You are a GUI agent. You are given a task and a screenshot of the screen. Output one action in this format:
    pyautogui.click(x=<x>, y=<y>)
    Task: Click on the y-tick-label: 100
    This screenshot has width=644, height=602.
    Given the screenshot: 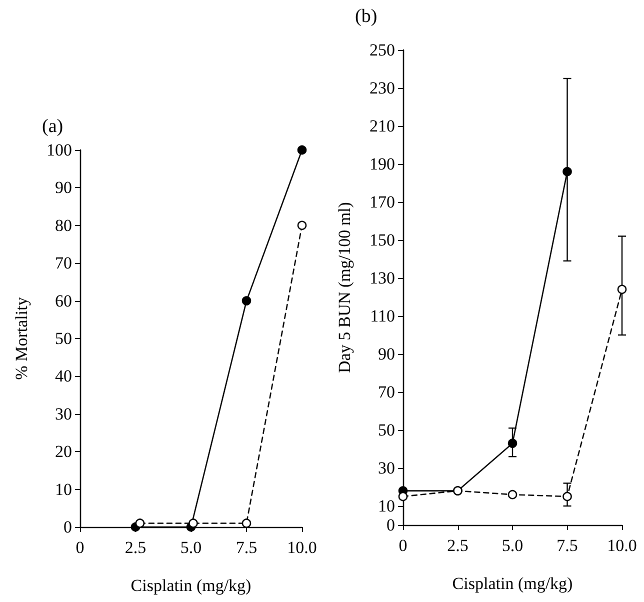 What is the action you would take?
    pyautogui.click(x=59, y=150)
    